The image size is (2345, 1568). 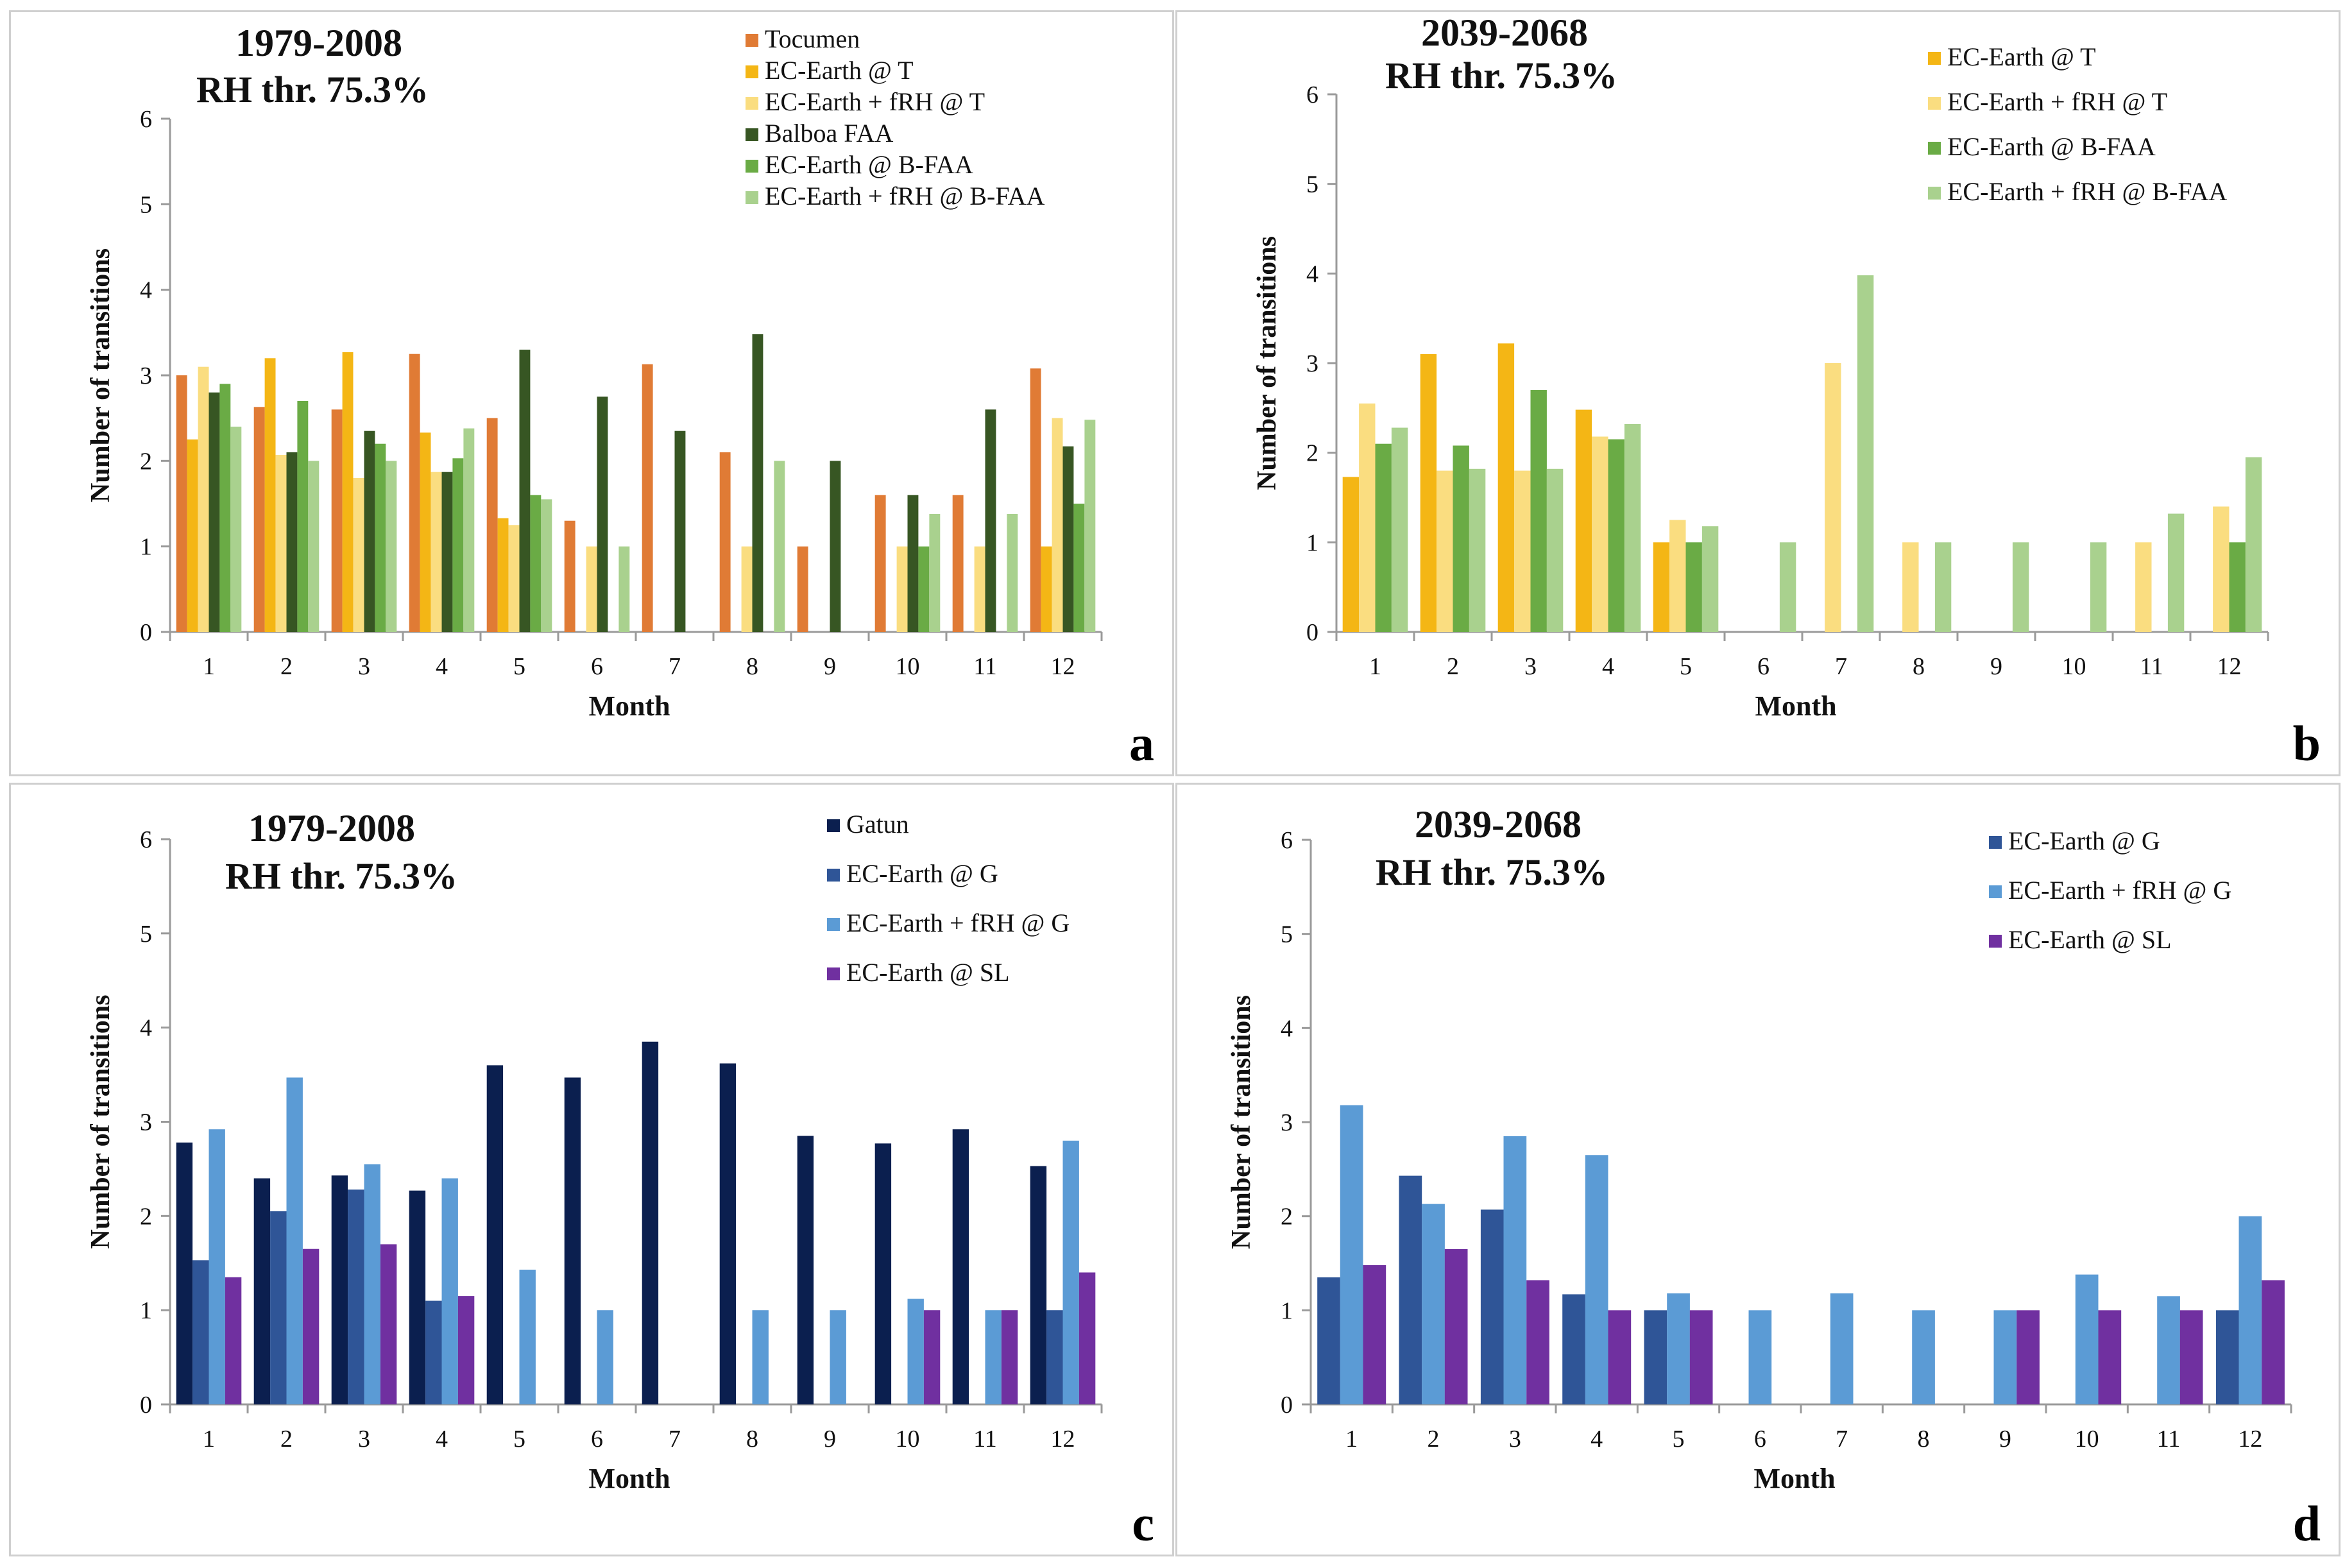 What do you see at coordinates (1312, 273) in the screenshot?
I see `y-tick-label: 4` at bounding box center [1312, 273].